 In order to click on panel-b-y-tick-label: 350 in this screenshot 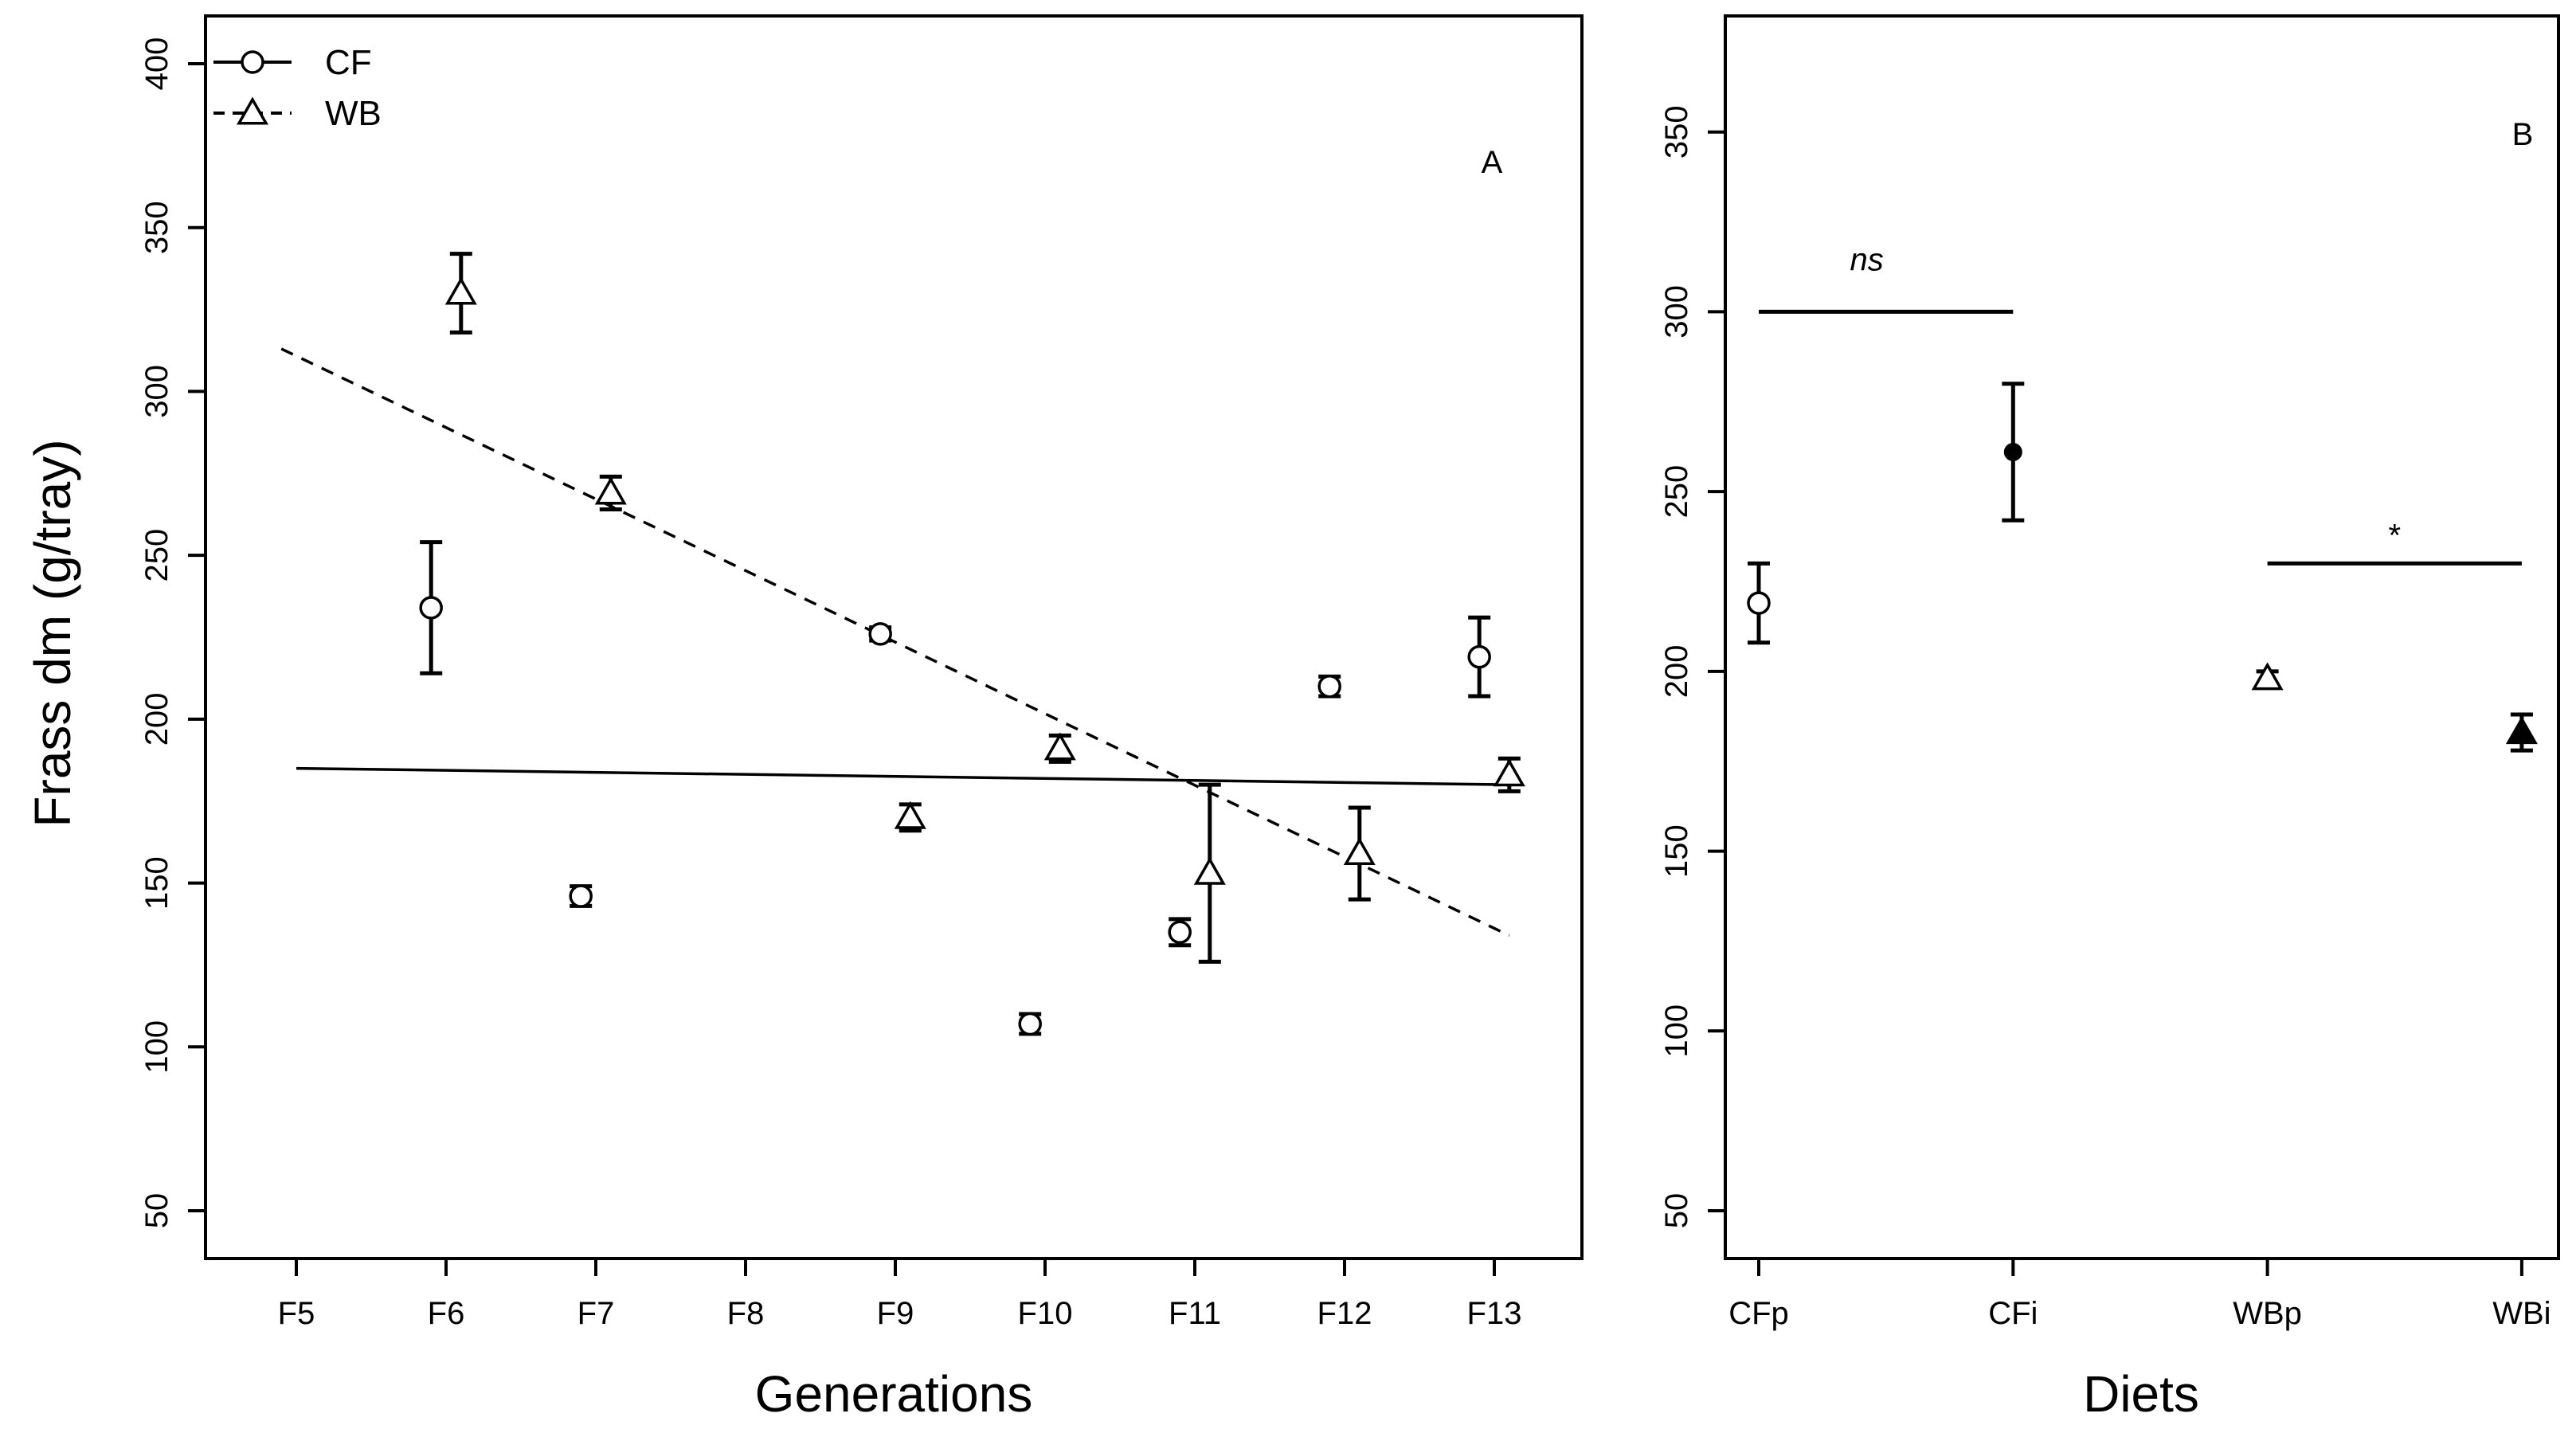, I will do `click(1676, 132)`.